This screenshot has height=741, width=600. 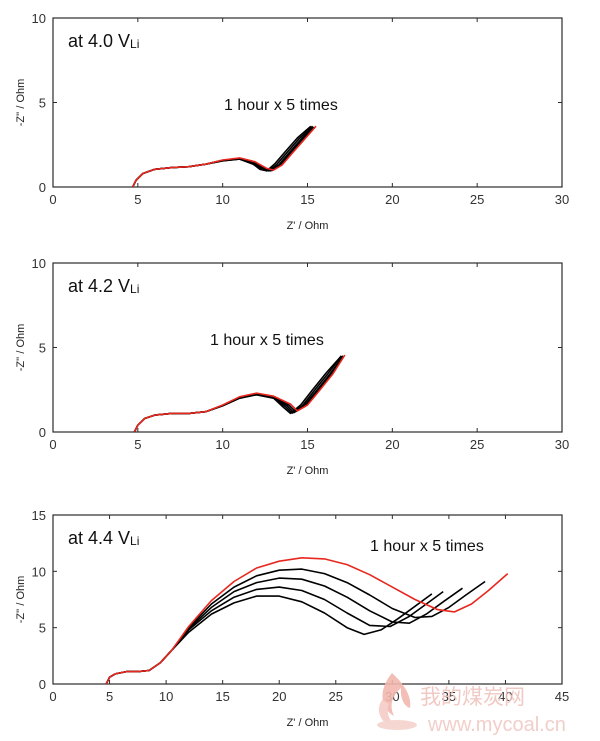 What do you see at coordinates (505, 696) in the screenshot?
I see `x-tick-label: 40` at bounding box center [505, 696].